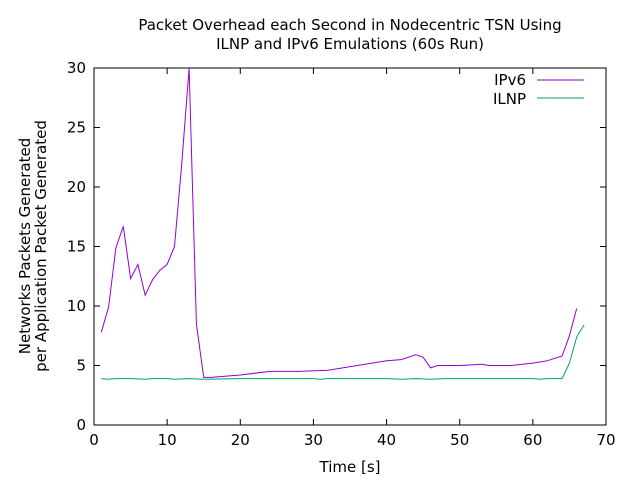  What do you see at coordinates (25, 246) in the screenshot?
I see `y-axis-label-line1: Networks Packets Generated` at bounding box center [25, 246].